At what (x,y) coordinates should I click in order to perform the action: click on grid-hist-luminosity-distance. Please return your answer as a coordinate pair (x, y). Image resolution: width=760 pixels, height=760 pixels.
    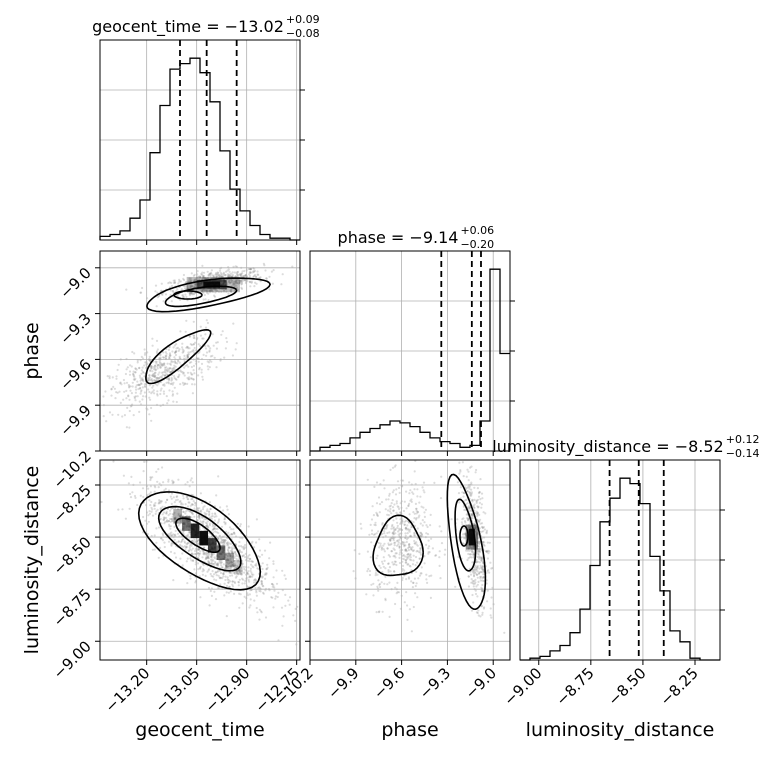
    Looking at the image, I should click on (620, 560).